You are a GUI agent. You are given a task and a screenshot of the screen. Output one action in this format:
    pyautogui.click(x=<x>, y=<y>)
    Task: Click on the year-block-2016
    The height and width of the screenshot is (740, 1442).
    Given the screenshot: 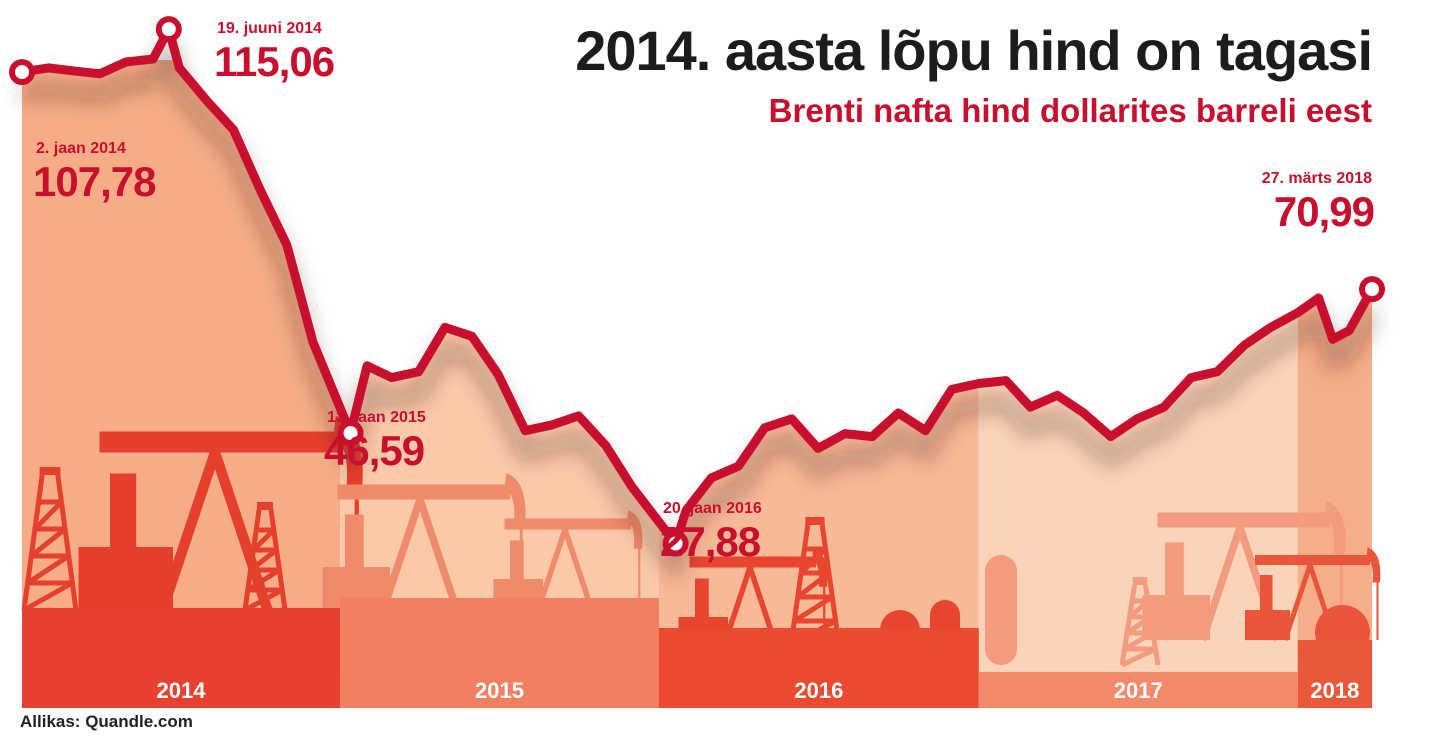 What is the action you would take?
    pyautogui.click(x=818, y=668)
    